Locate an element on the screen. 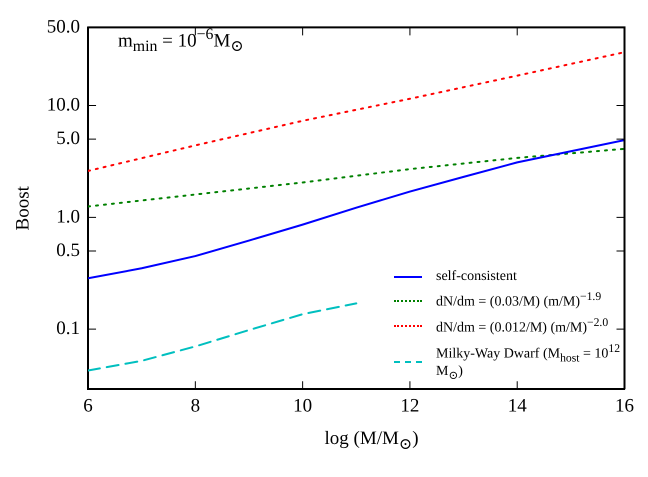  x-tick-label: 8 is located at coordinates (195, 406).